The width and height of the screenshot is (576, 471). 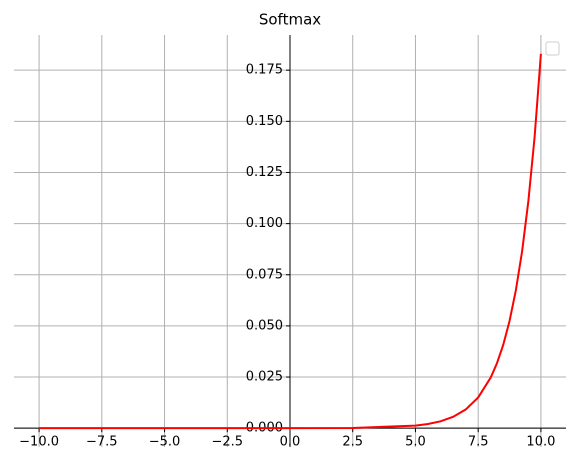 I want to click on y-tick-label: 0.050, so click(x=264, y=325).